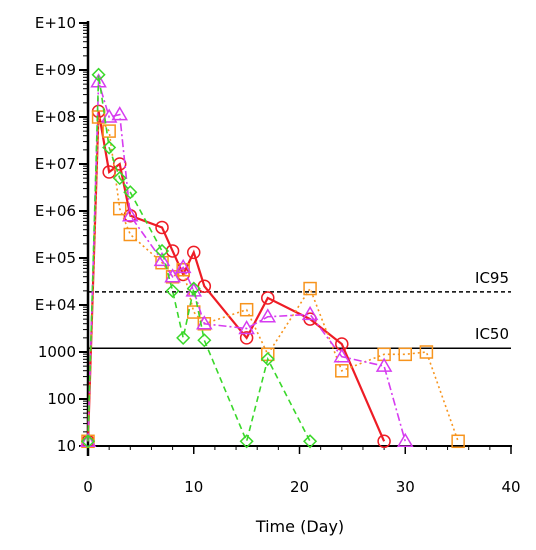  I want to click on y-tick-label: E+04, so click(55, 305).